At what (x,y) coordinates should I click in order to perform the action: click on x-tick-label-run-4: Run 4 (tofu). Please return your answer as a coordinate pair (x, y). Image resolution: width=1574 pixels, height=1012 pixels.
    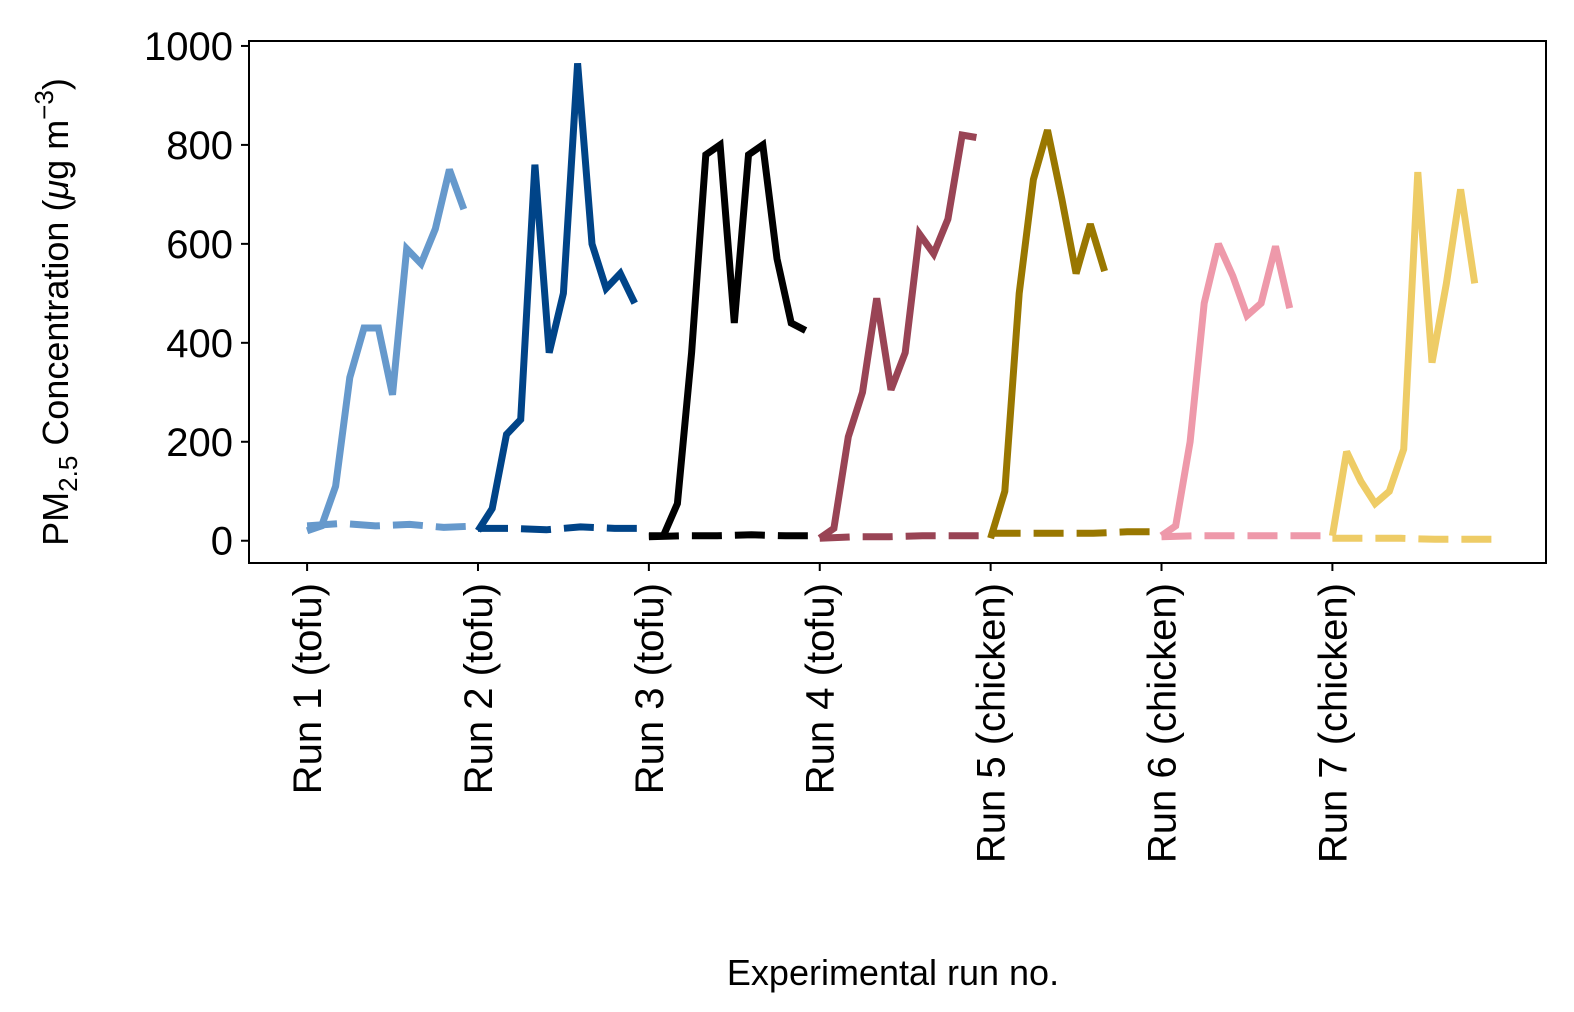
    Looking at the image, I should click on (821, 688).